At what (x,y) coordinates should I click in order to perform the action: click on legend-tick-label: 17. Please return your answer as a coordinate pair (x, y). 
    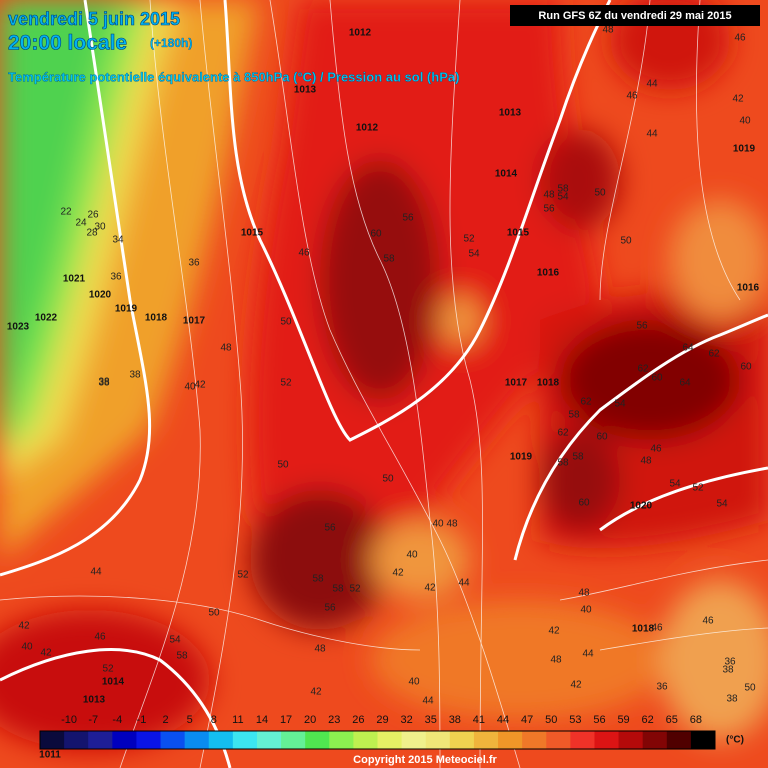
    Looking at the image, I should click on (286, 720).